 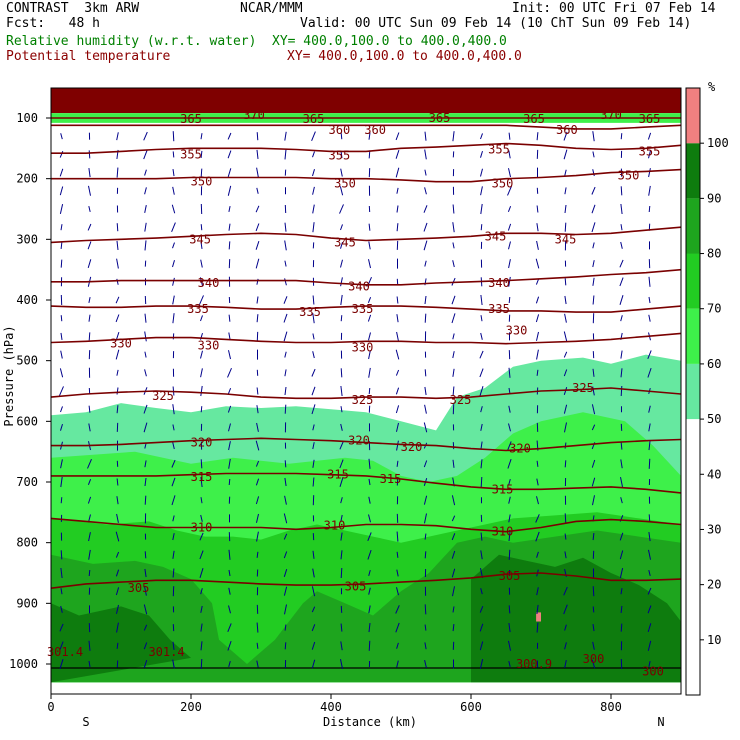 What do you see at coordinates (27, 300) in the screenshot?
I see `y-tick-label: 400` at bounding box center [27, 300].